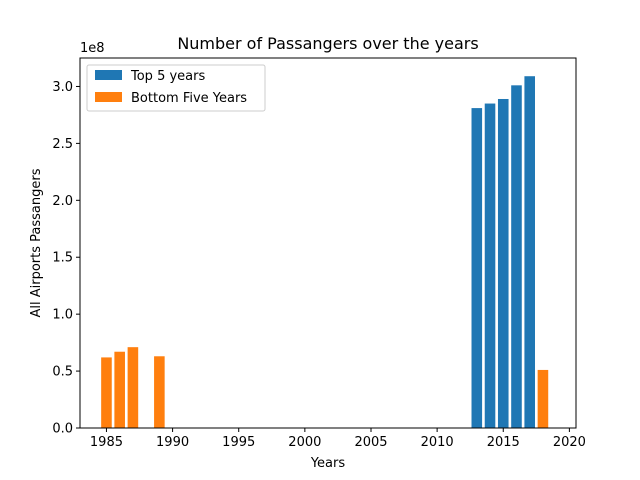  What do you see at coordinates (569, 442) in the screenshot?
I see `x-tick-label-2020: 2020` at bounding box center [569, 442].